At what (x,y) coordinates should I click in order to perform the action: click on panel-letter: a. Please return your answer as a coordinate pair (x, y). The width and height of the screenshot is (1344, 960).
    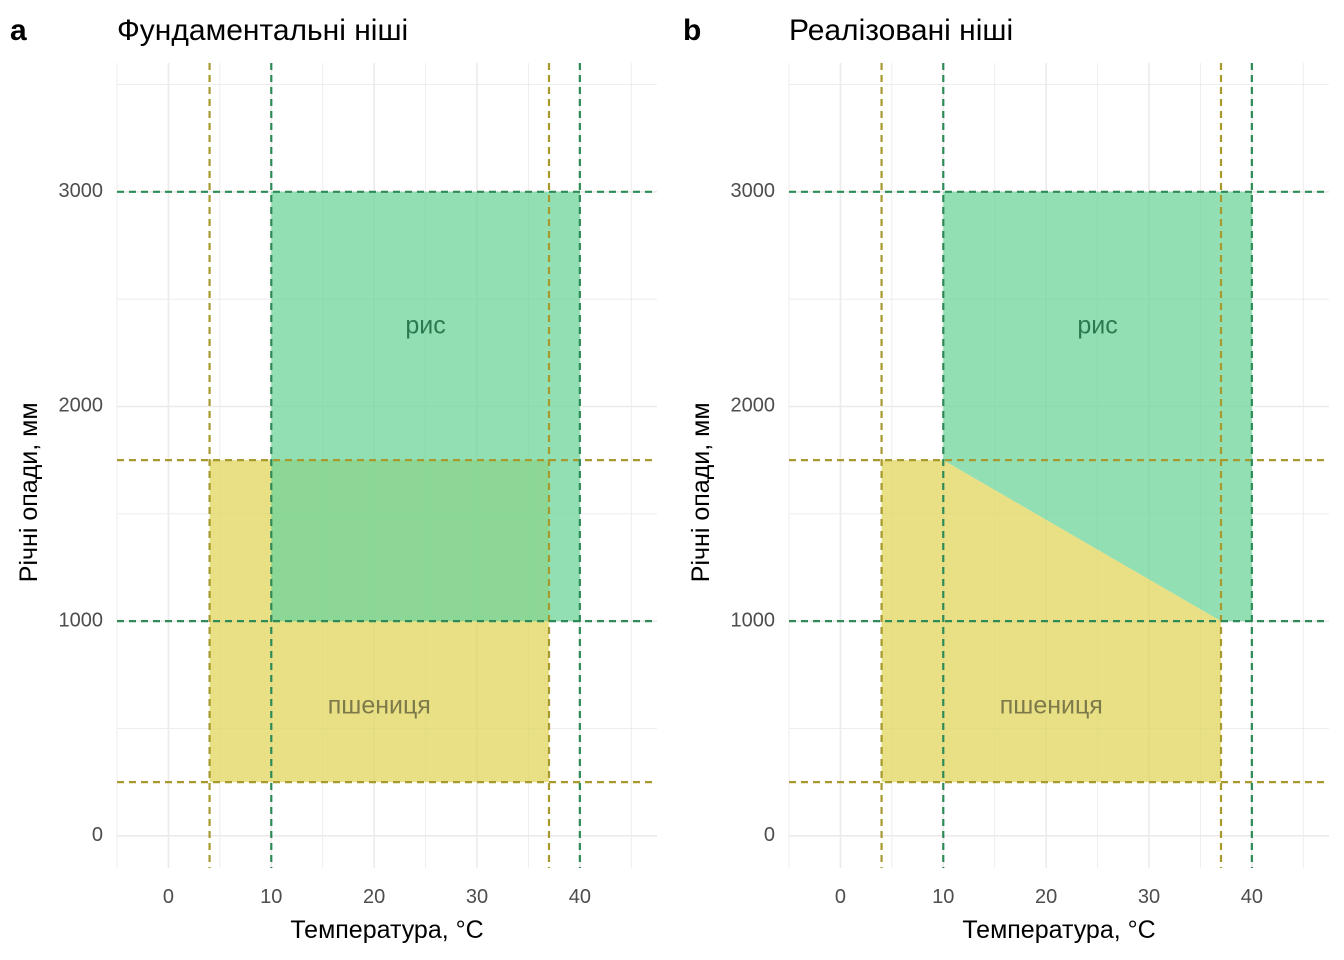
    Looking at the image, I should click on (18, 30).